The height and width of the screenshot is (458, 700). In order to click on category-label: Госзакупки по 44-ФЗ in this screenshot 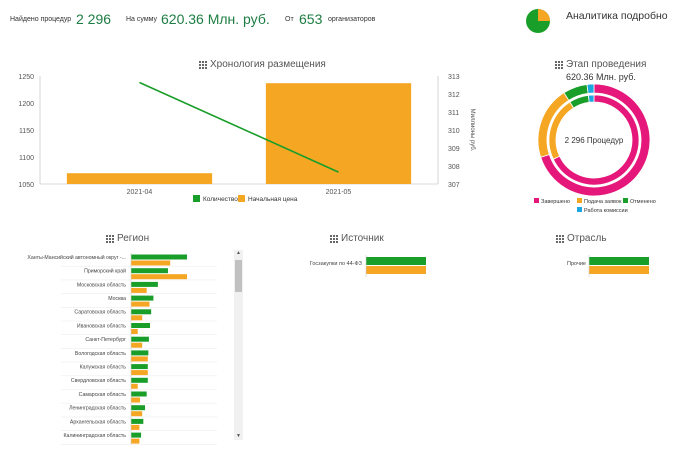, I will do `click(336, 264)`.